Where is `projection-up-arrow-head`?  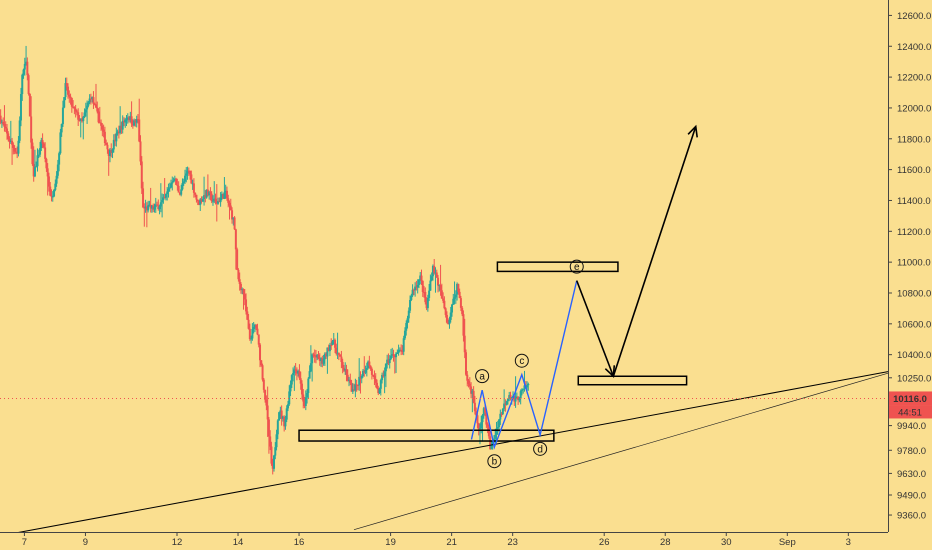
projection-up-arrow-head is located at coordinates (692, 131).